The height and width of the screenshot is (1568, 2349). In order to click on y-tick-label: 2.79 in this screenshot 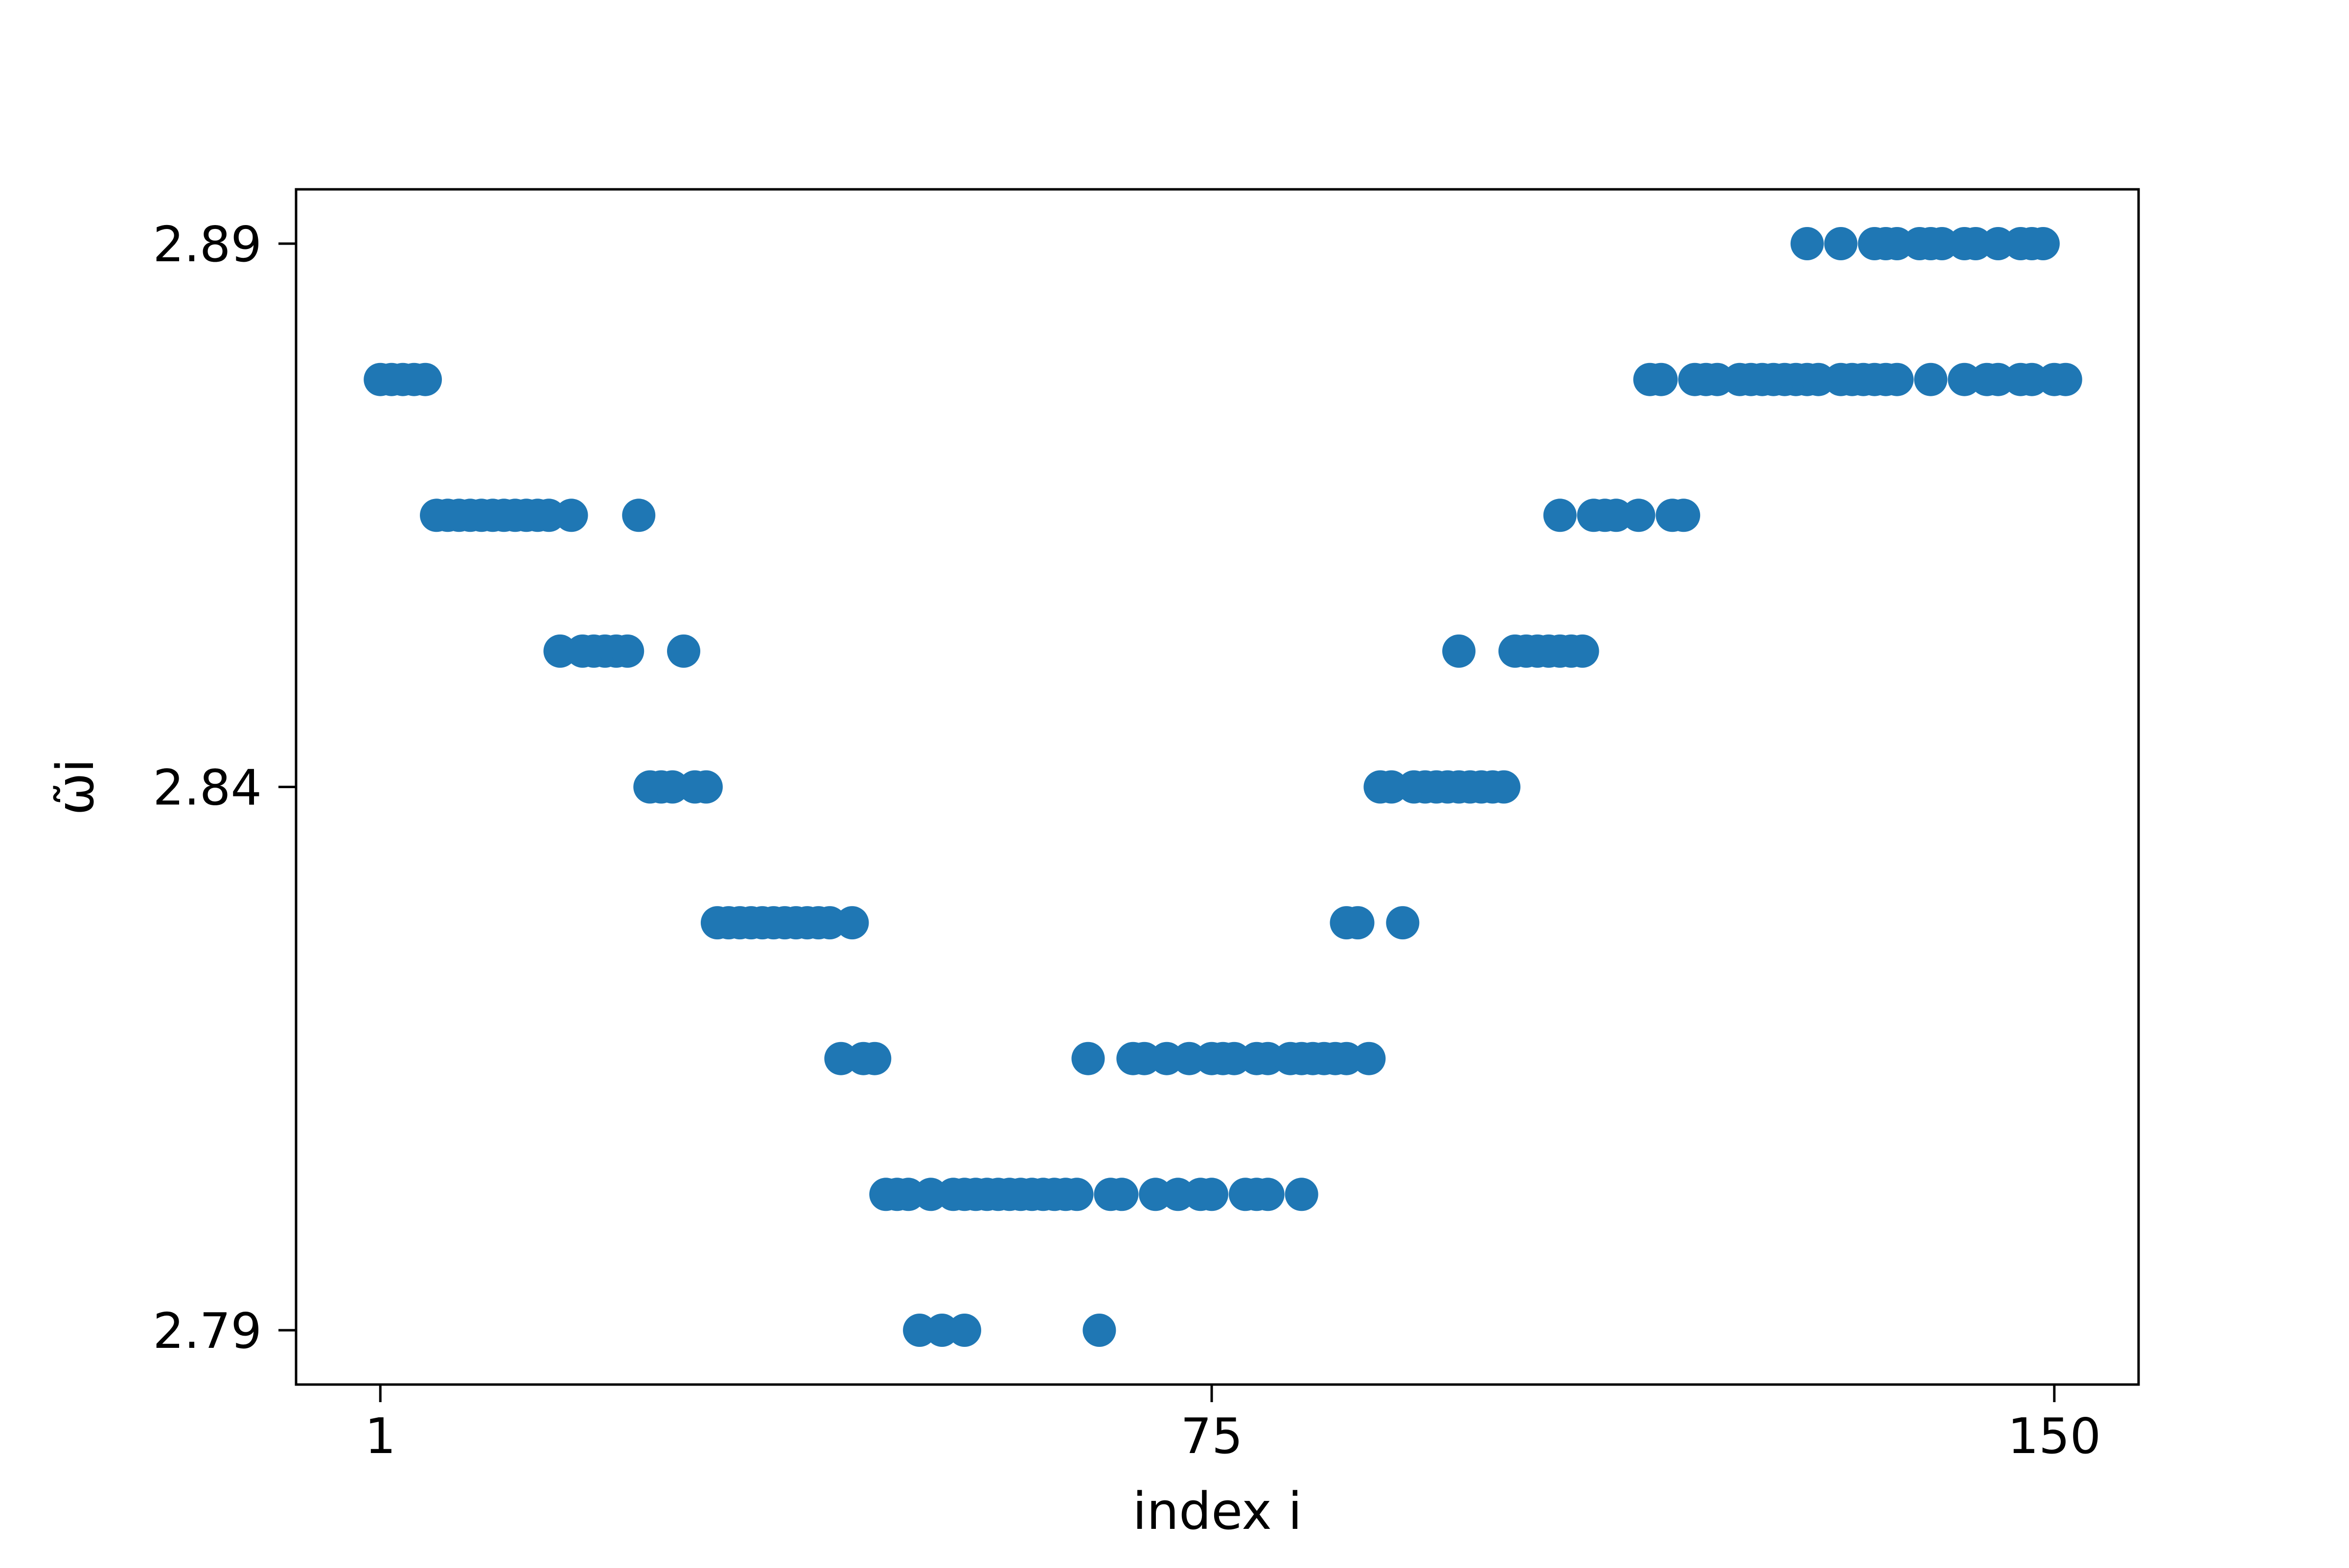, I will do `click(208, 1331)`.